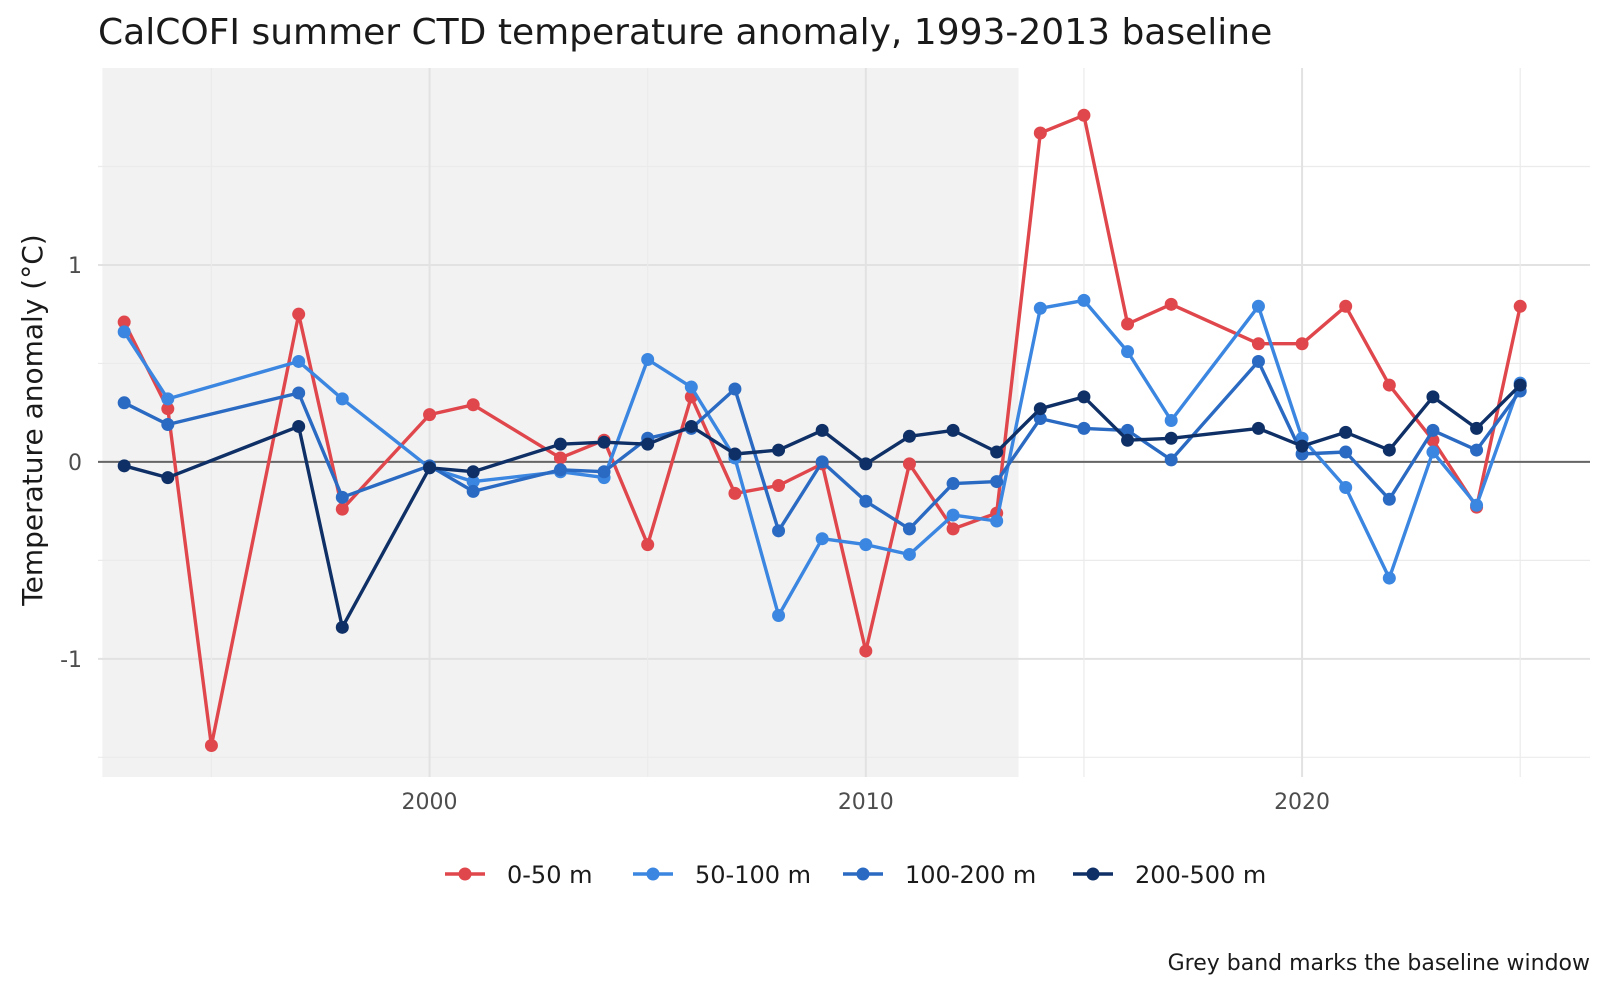 This screenshot has width=1604, height=991. What do you see at coordinates (753, 875) in the screenshot?
I see `legend-label: 50-100 m` at bounding box center [753, 875].